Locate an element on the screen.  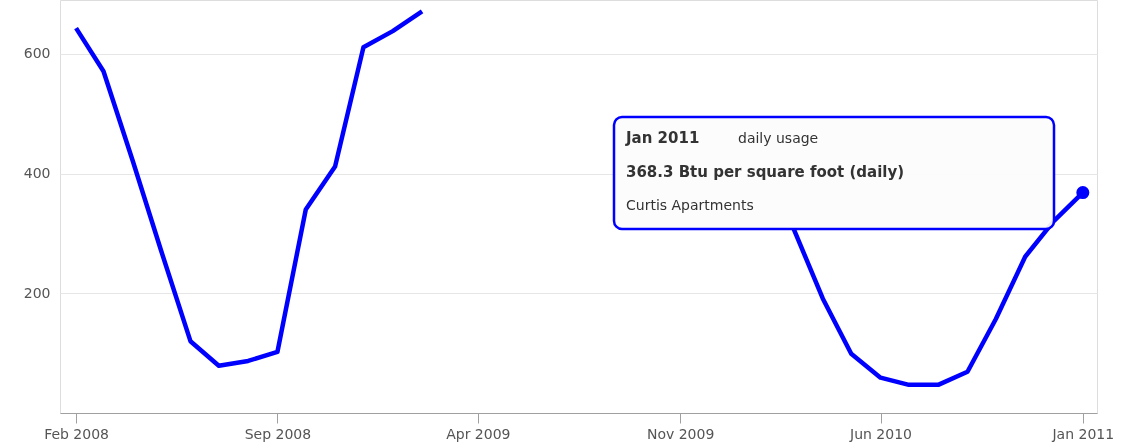
x-tick-label: Feb 2008 is located at coordinates (77, 433).